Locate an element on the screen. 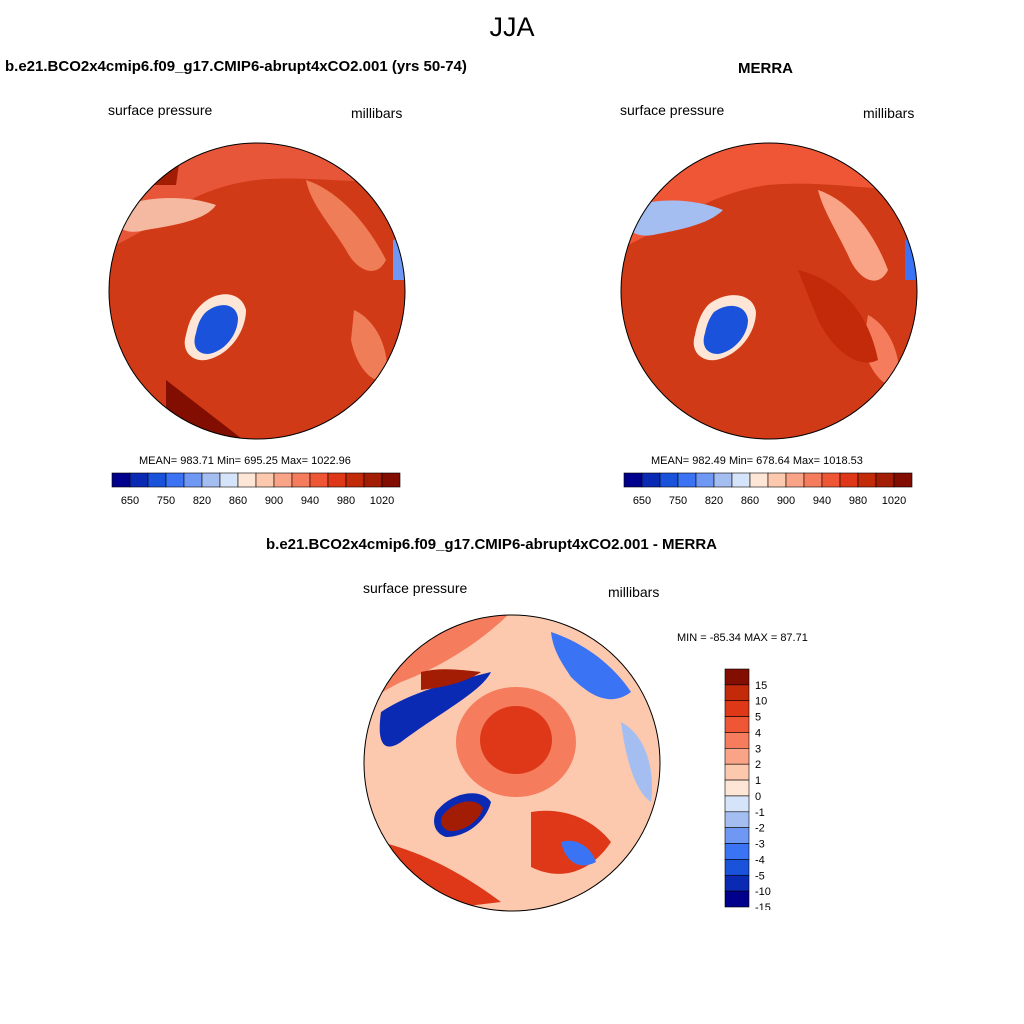  diff-colorbar-tick-label: 1 is located at coordinates (758, 781).